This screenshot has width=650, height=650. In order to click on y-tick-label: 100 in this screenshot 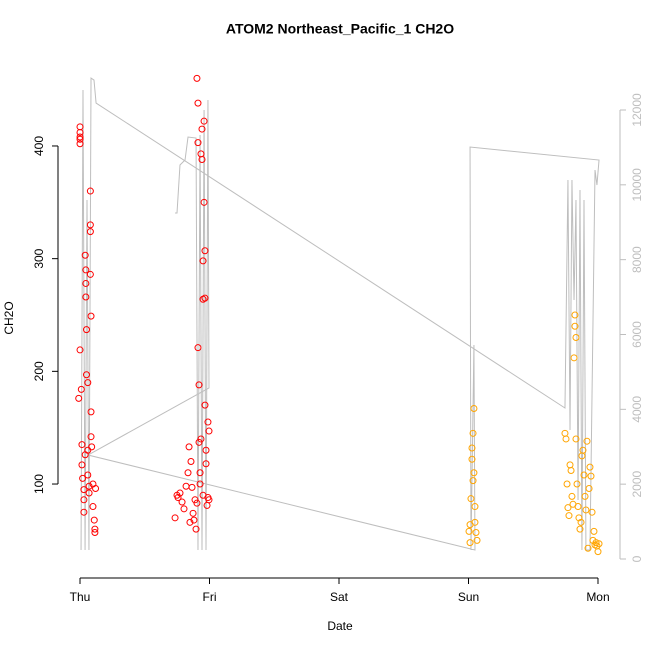, I will do `click(39, 484)`.